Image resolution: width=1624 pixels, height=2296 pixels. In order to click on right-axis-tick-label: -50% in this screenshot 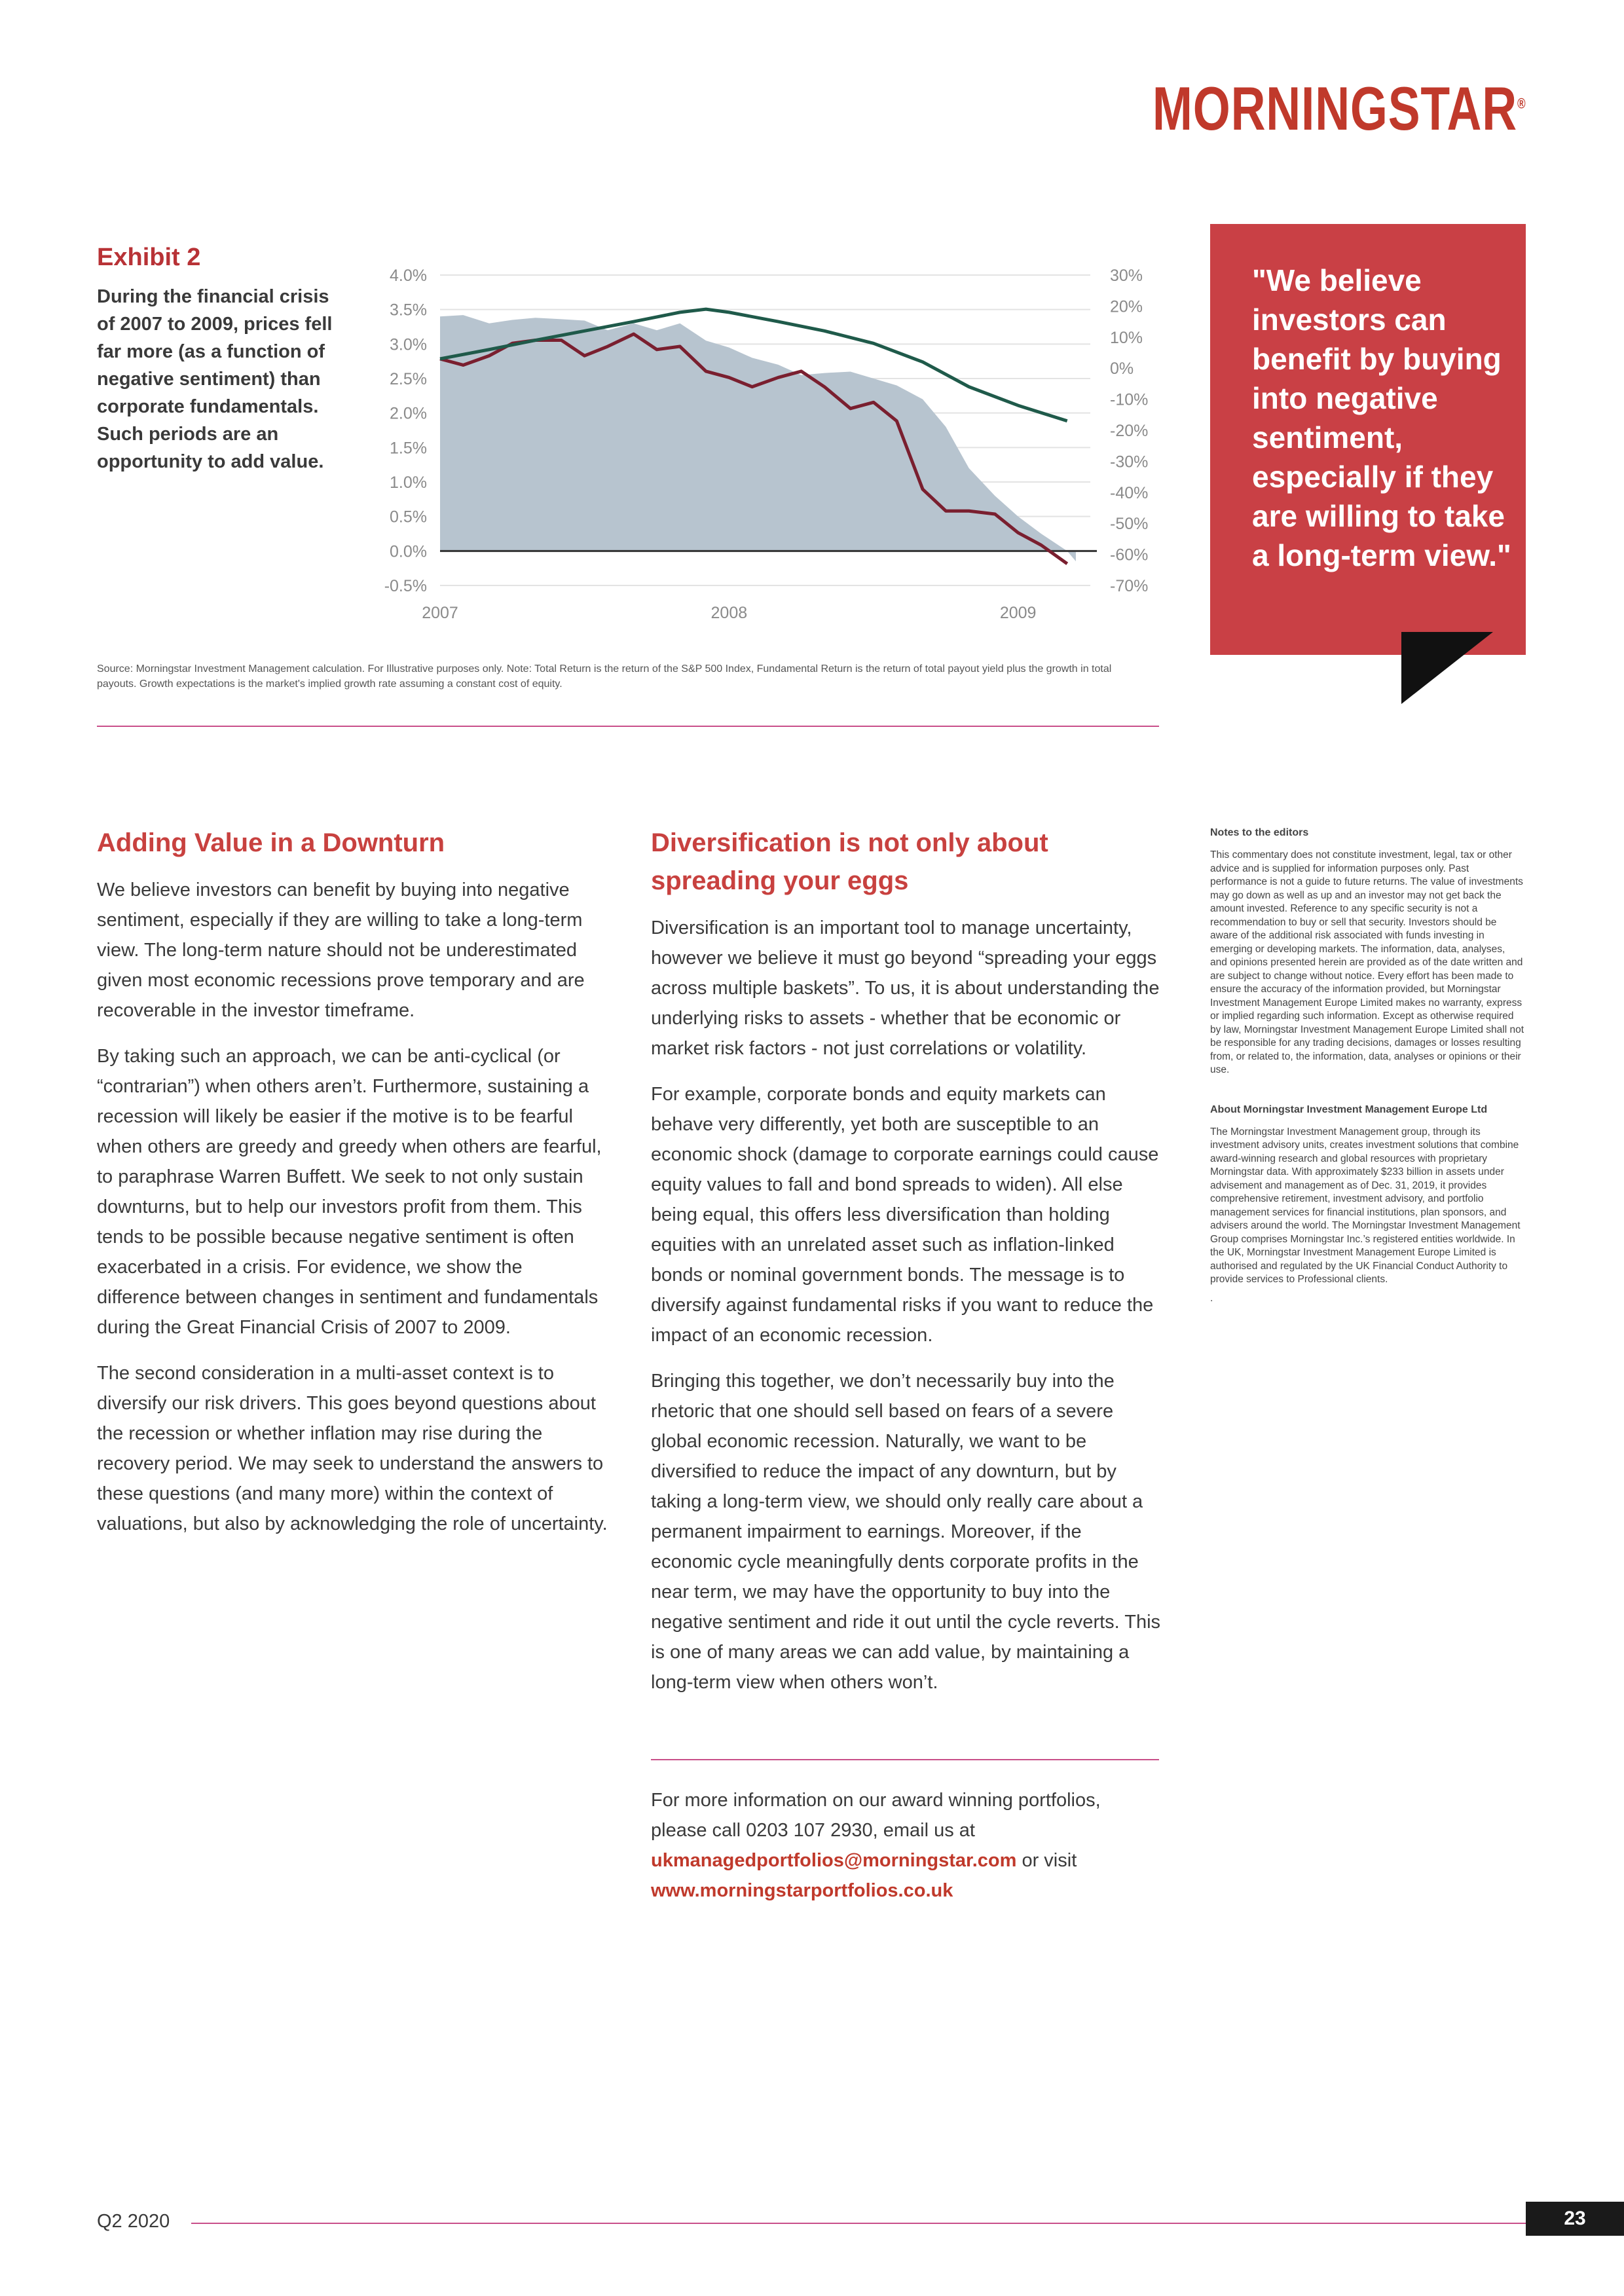, I will do `click(1129, 524)`.